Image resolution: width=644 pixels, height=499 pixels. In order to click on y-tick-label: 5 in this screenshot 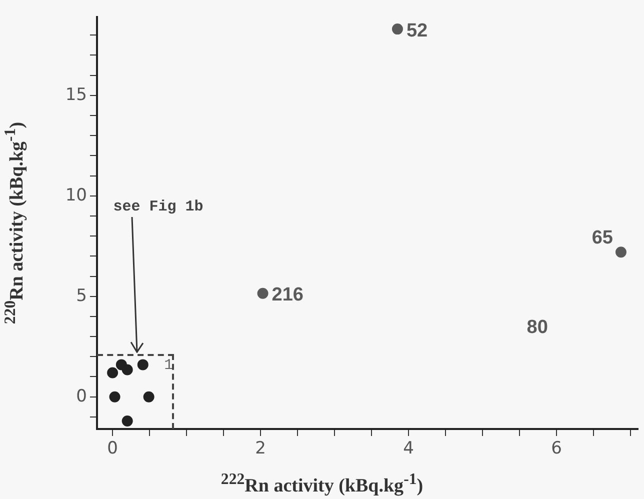, I will do `click(81, 296)`.